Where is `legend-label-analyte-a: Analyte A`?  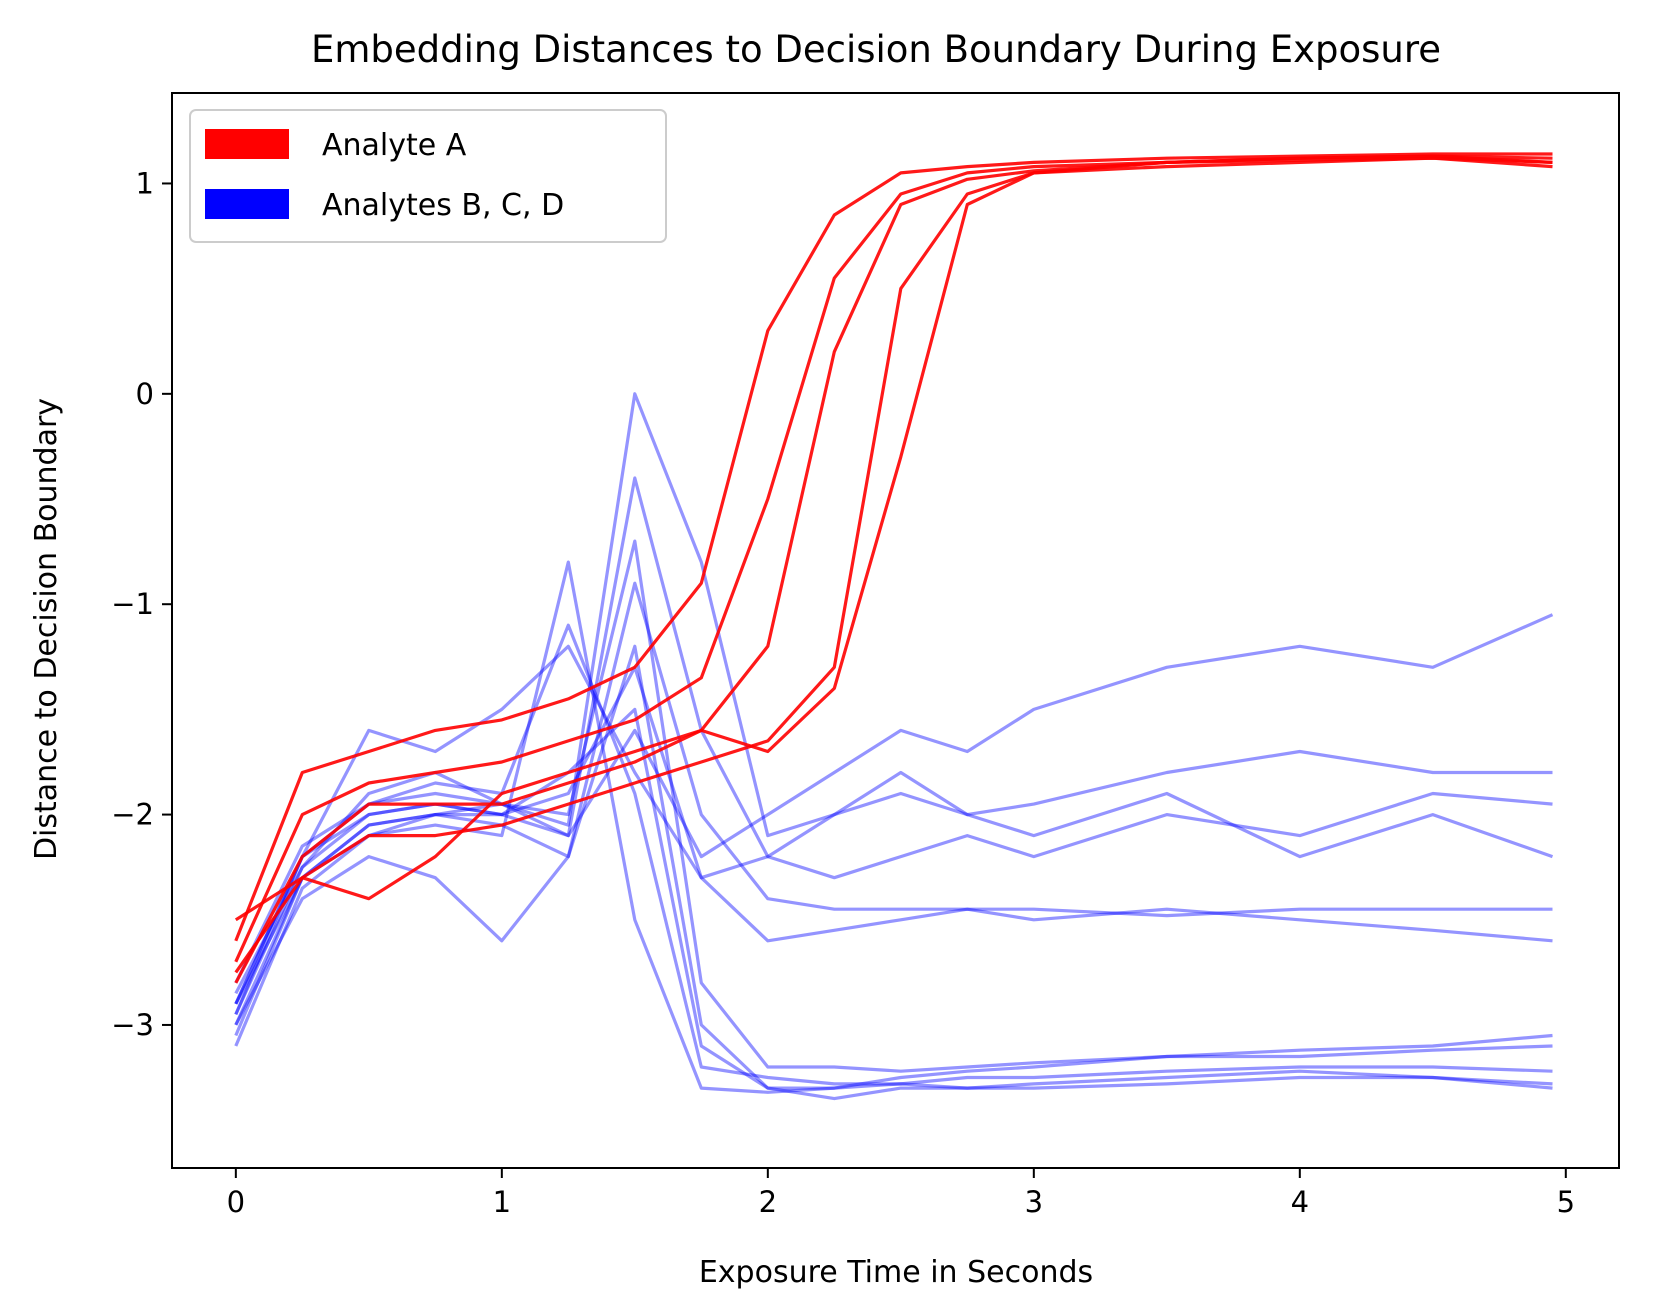 legend-label-analyte-a: Analyte A is located at coordinates (394, 145).